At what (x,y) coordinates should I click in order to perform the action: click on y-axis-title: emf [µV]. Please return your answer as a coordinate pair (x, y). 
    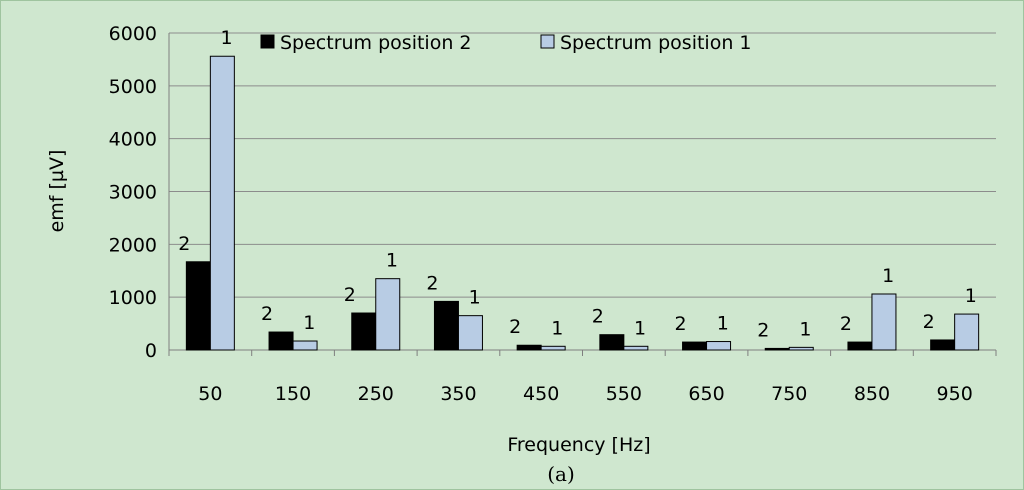
    Looking at the image, I should click on (57, 191).